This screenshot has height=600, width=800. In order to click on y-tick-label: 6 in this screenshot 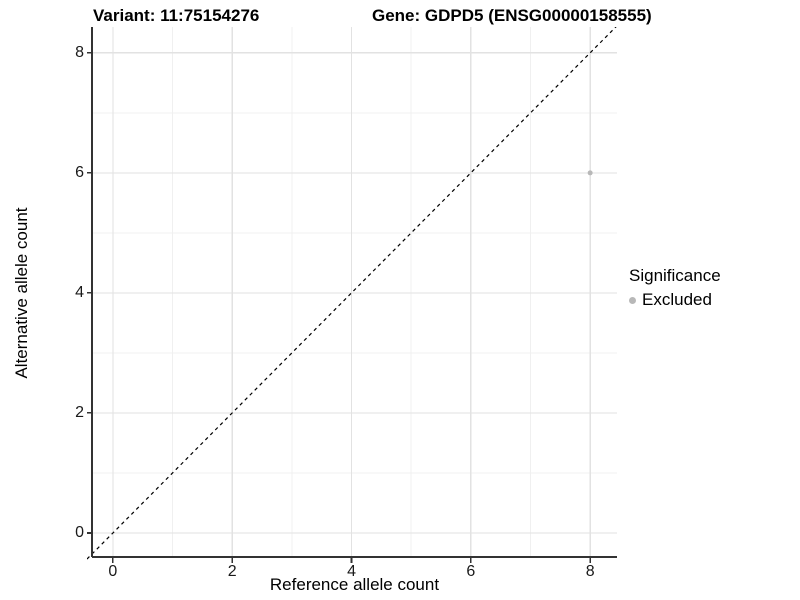, I will do `click(79, 172)`.